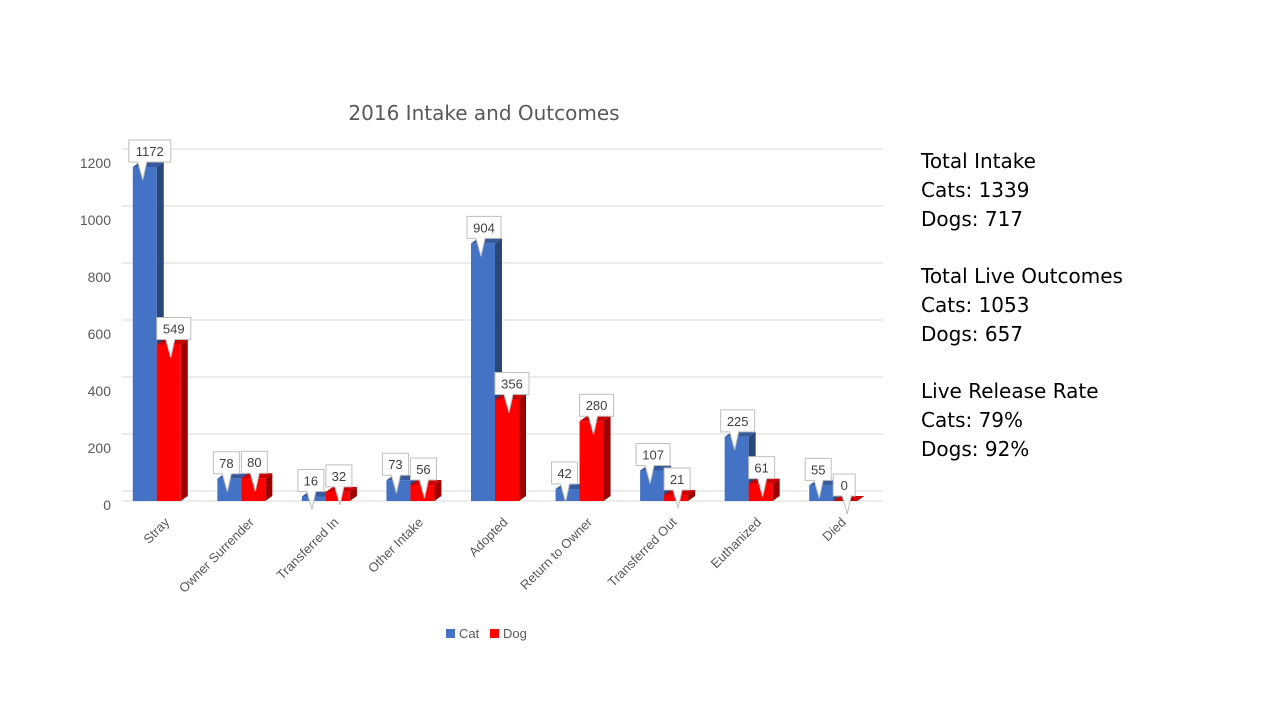  What do you see at coordinates (736, 543) in the screenshot?
I see `x-category-label: Euthanized` at bounding box center [736, 543].